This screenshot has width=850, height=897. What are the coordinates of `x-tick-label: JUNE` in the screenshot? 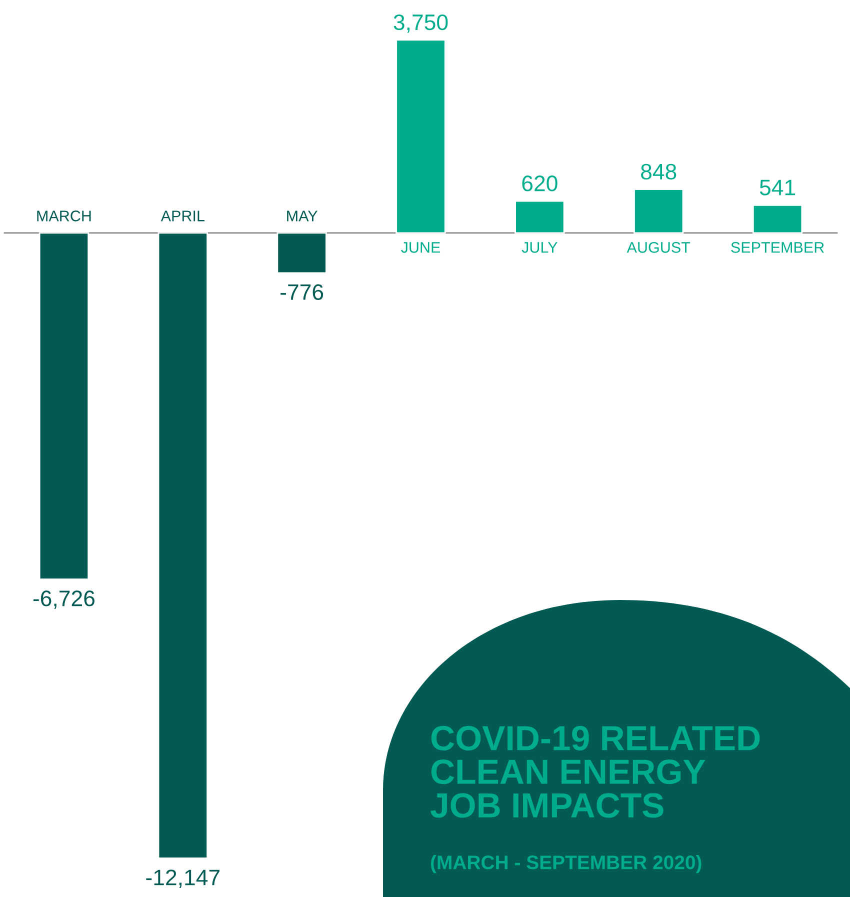 It's located at (420, 247).